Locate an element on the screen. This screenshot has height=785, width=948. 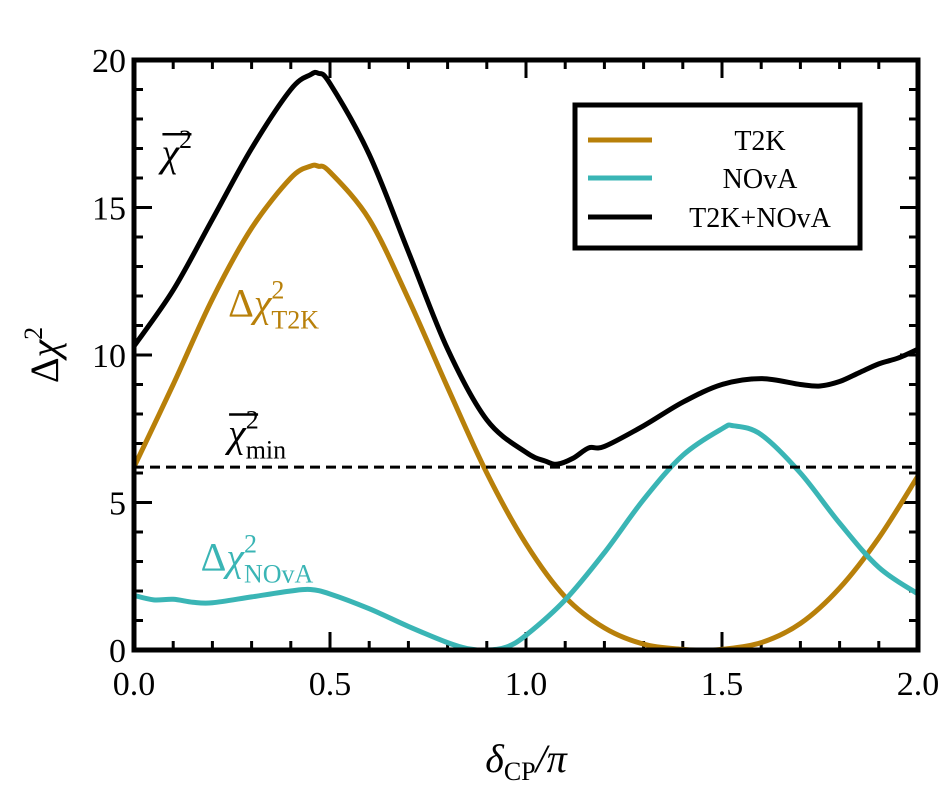
annotation-t2k: Δχ2 T2K is located at coordinates (273, 305).